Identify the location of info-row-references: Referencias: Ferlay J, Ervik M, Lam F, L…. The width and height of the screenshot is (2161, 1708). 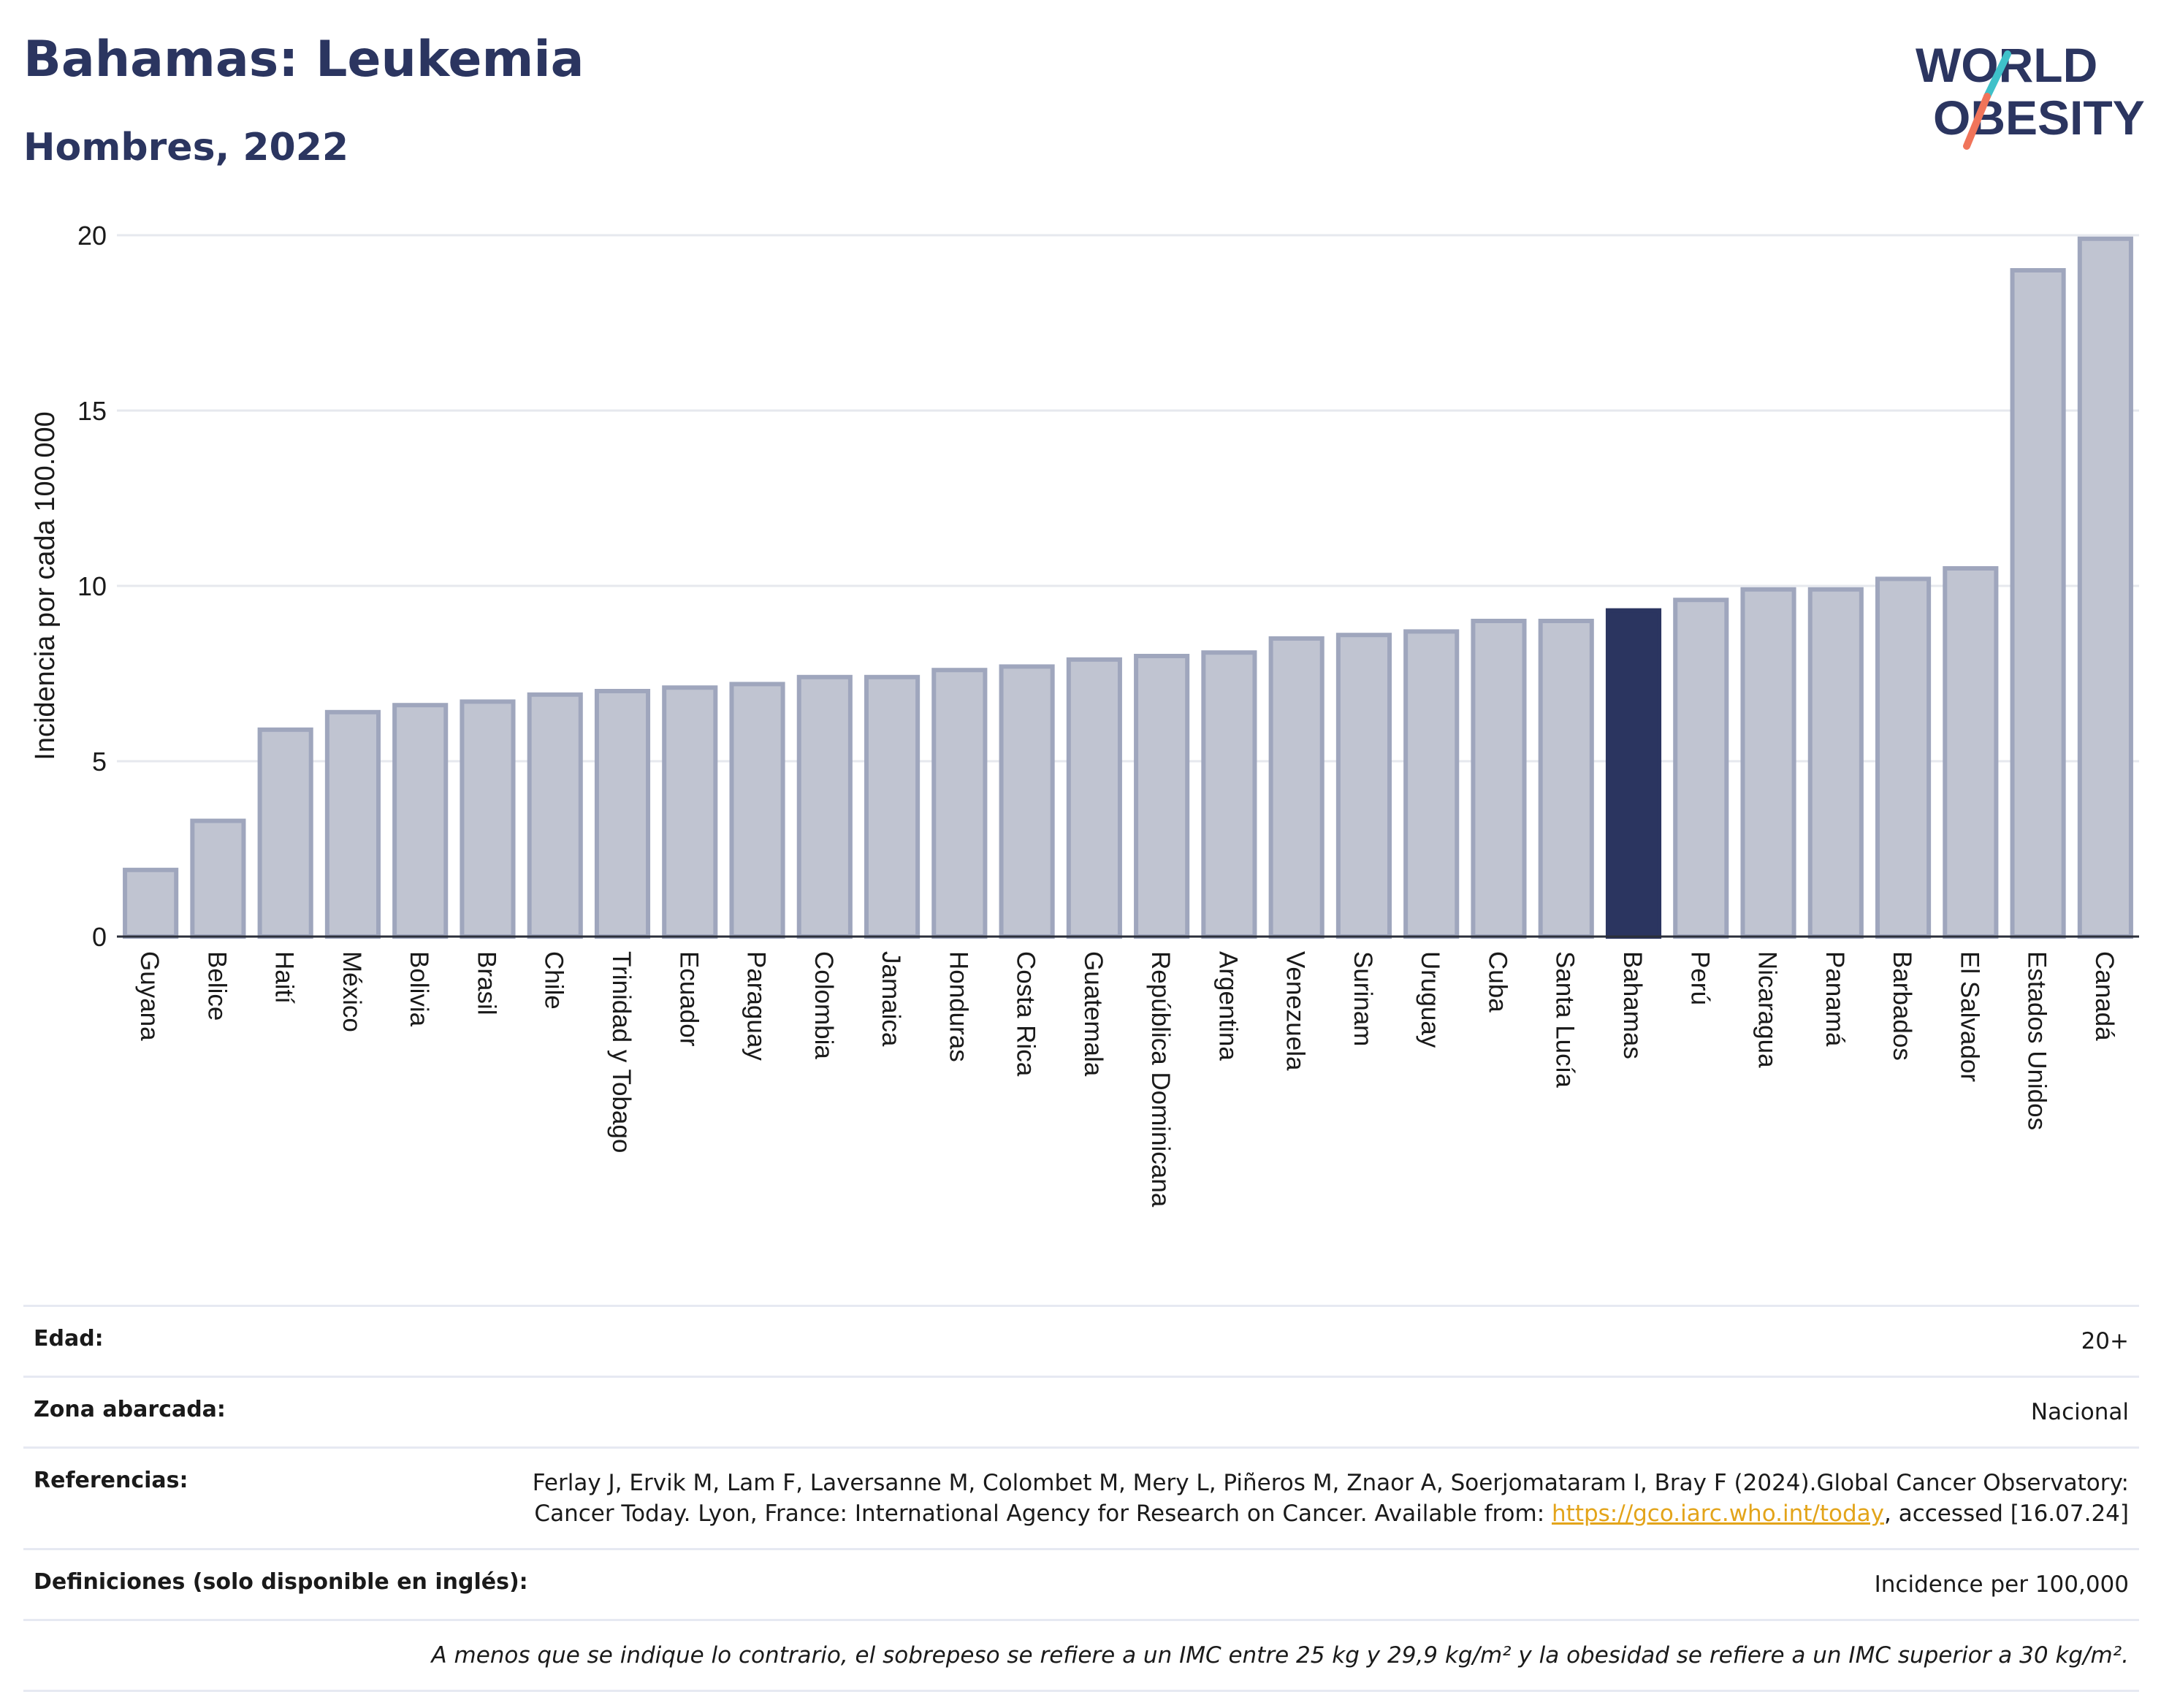
(1081, 1497).